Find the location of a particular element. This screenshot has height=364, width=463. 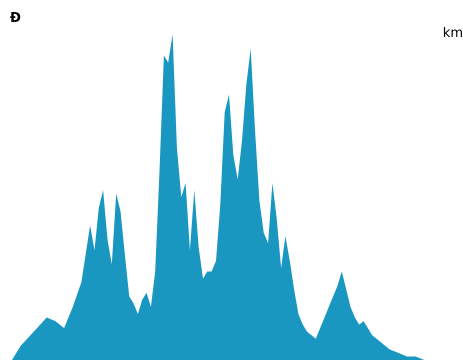

y-axis-label: Ð is located at coordinates (15, 18).